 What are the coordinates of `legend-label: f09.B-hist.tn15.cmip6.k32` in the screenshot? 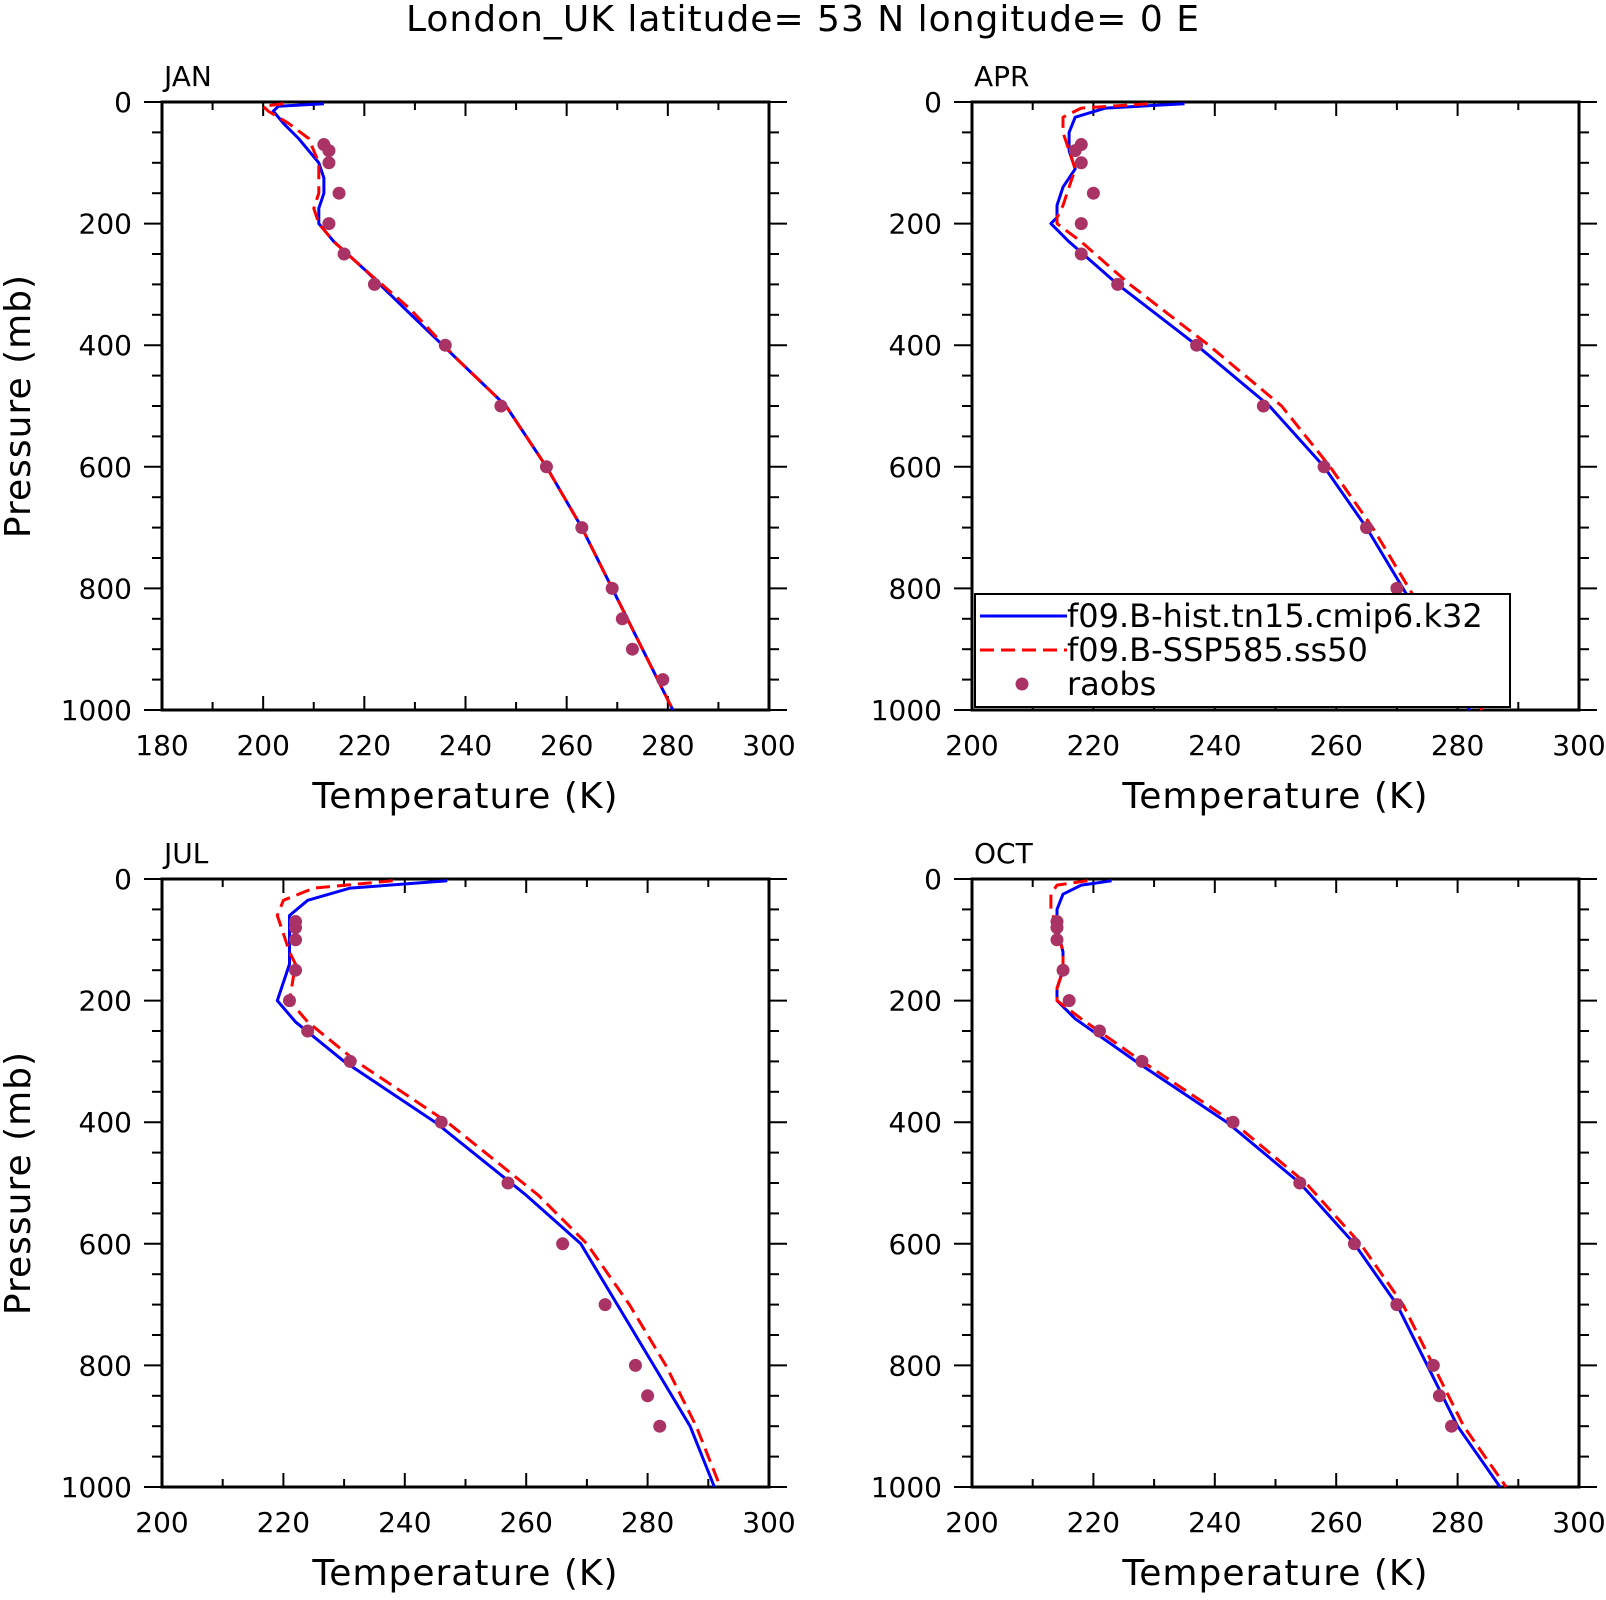 It's located at (1275, 616).